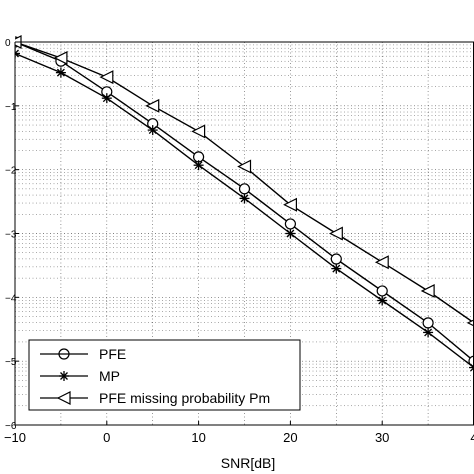  What do you see at coordinates (382, 437) in the screenshot?
I see `x-tick-label: 30` at bounding box center [382, 437].